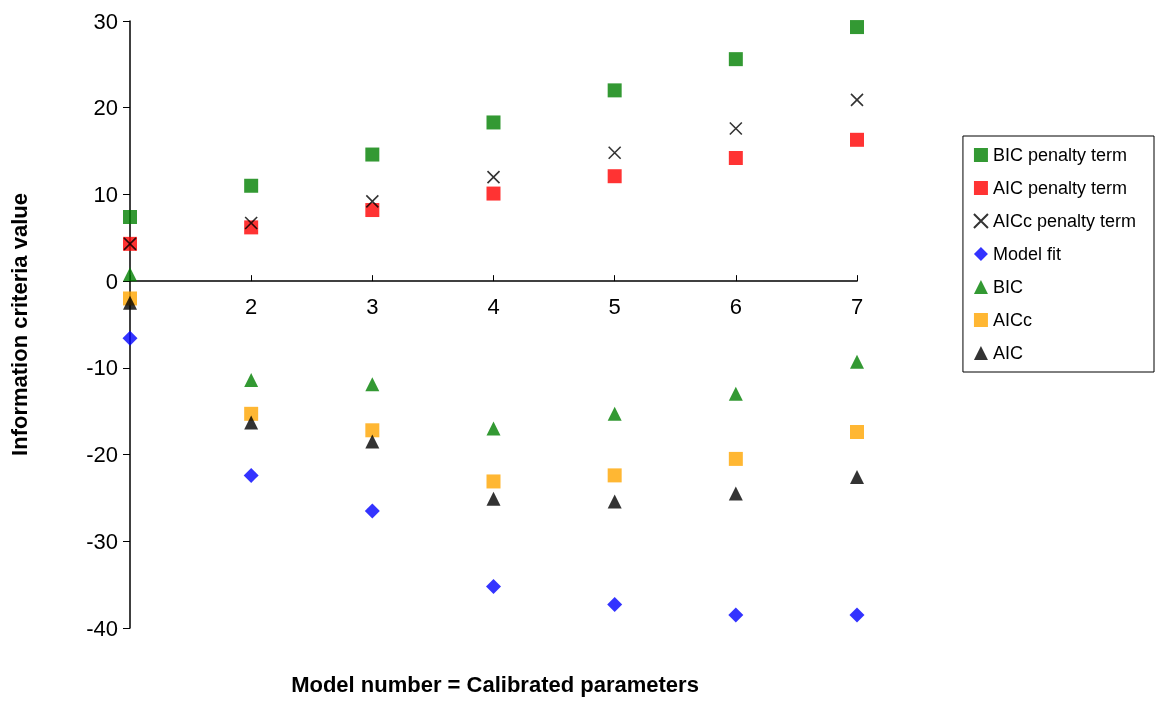 Image resolution: width=1158 pixels, height=704 pixels. Describe the element at coordinates (102, 541) in the screenshot. I see `y-tick-label: -30` at that location.